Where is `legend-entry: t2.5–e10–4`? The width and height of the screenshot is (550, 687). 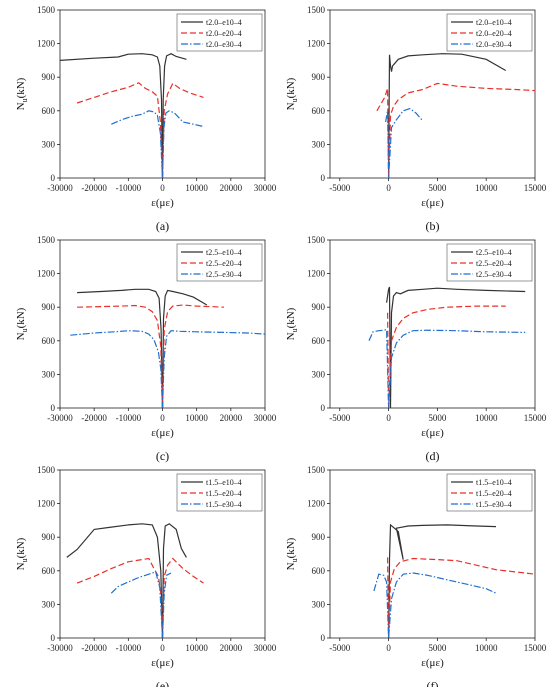 legend-entry: t2.5–e10–4 is located at coordinates (494, 252).